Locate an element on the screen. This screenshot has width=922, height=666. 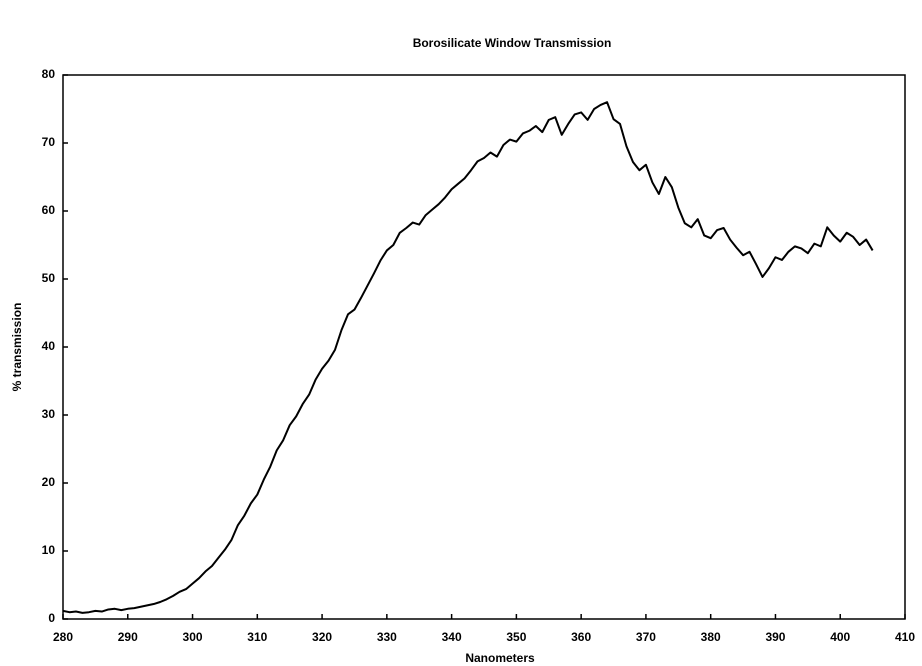
y-tick-label: 80 is located at coordinates (49, 74).